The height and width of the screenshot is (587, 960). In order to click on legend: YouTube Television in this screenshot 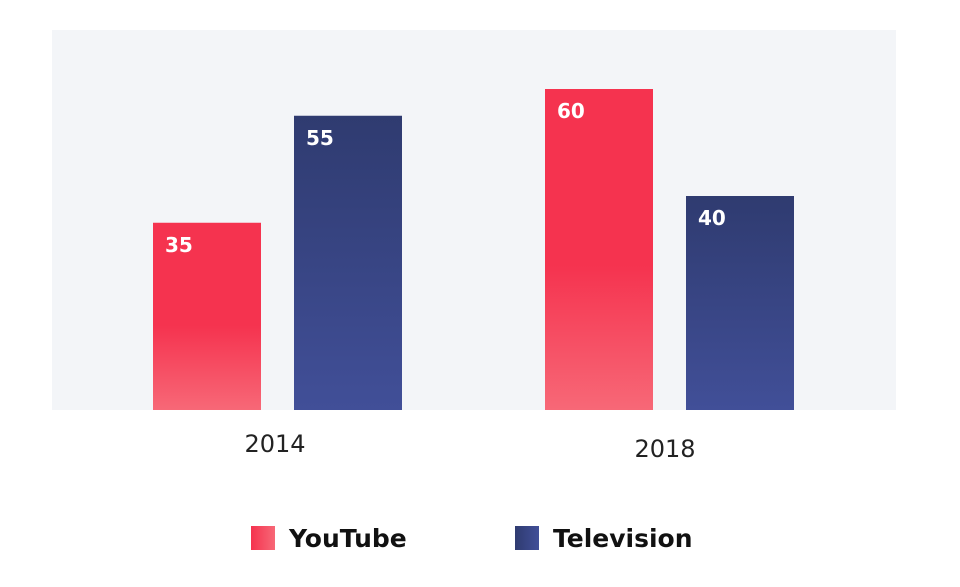, I will do `click(480, 538)`.